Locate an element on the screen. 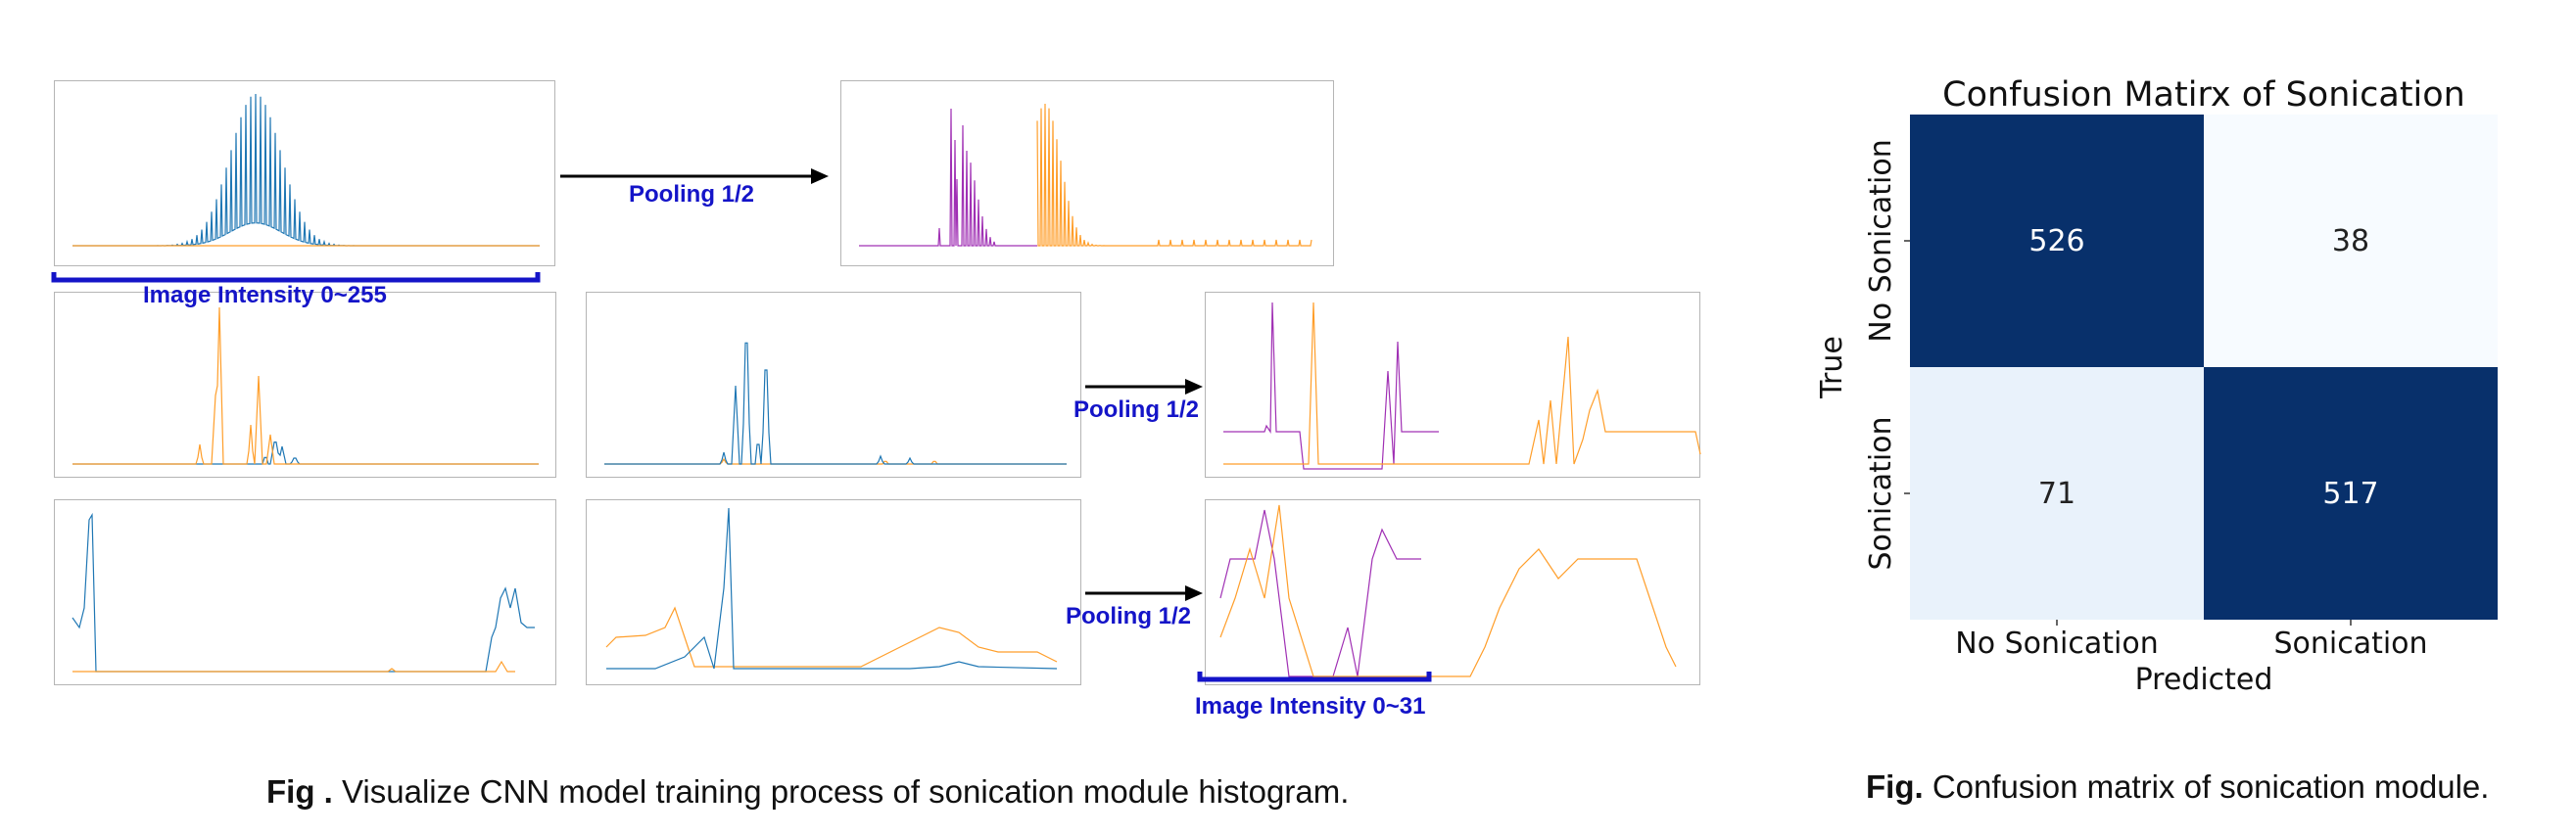 The height and width of the screenshot is (837, 2576). cell-value: 71 is located at coordinates (2057, 494).